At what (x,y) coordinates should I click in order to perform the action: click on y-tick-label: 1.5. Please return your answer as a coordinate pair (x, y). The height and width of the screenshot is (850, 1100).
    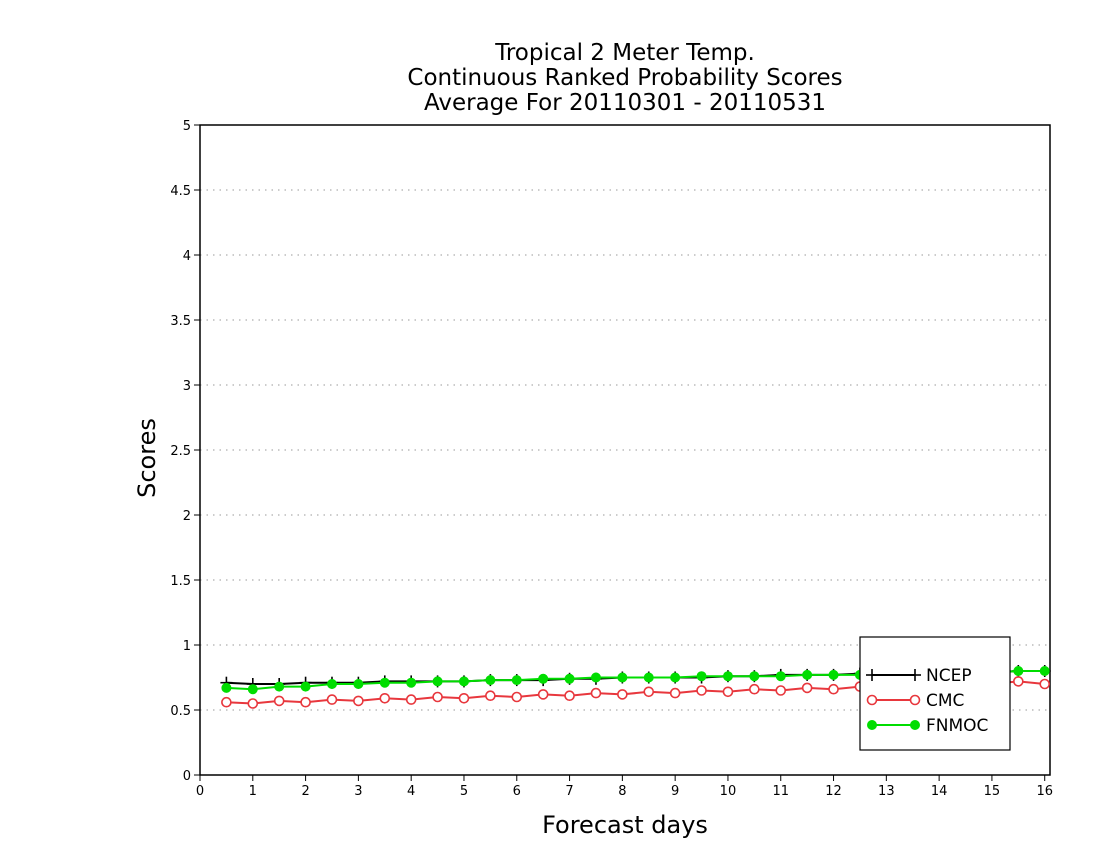
    Looking at the image, I should click on (180, 581).